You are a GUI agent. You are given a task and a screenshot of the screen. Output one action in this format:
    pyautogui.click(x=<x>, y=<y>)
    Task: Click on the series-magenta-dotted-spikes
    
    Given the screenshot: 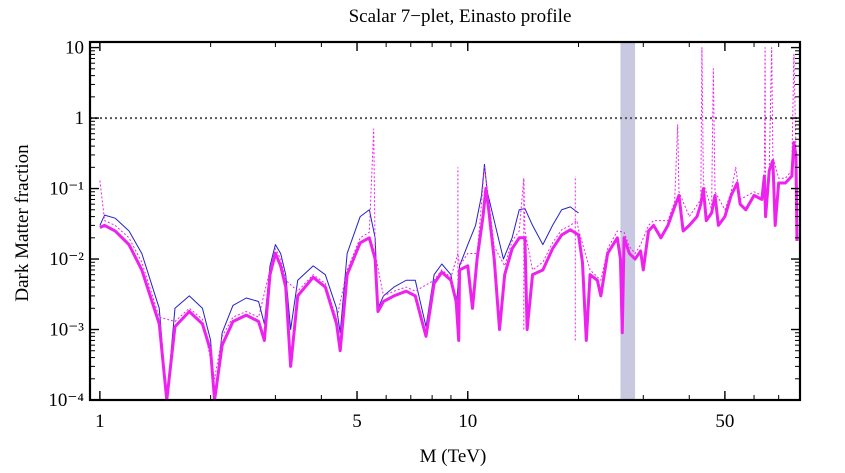 What is the action you would take?
    pyautogui.click(x=516, y=254)
    